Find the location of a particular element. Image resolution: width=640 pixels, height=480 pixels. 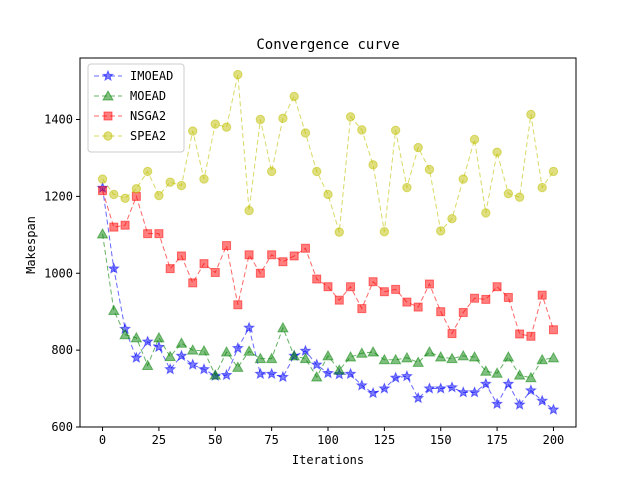

x-tick-label: 25 is located at coordinates (159, 440).